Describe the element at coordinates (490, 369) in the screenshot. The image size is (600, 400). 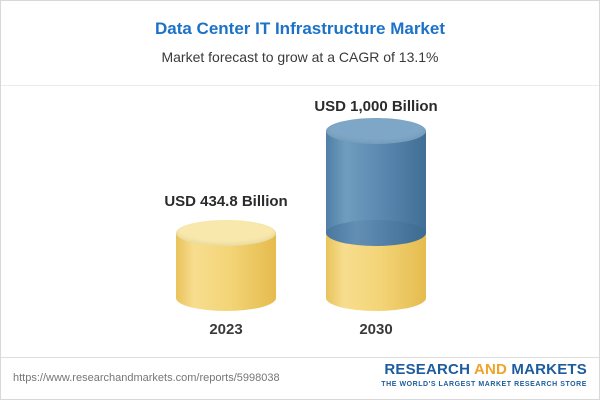
I see `logo-word-and: AND` at that location.